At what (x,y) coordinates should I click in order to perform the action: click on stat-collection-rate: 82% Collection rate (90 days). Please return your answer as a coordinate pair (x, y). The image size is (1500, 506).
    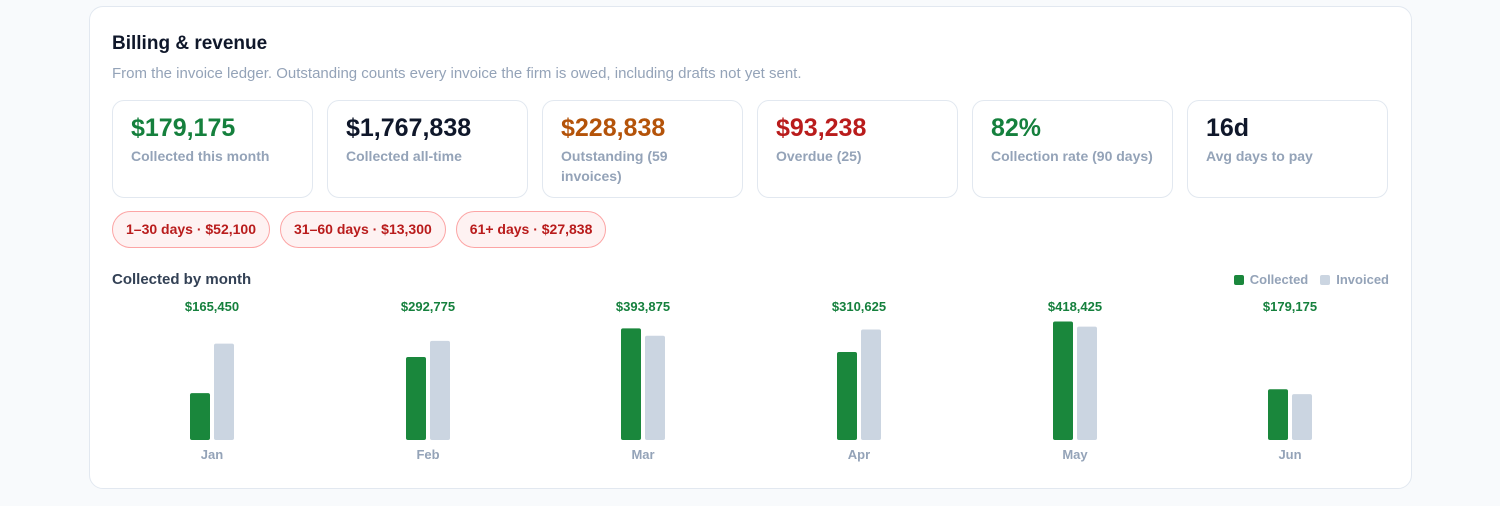
    Looking at the image, I should click on (1072, 149).